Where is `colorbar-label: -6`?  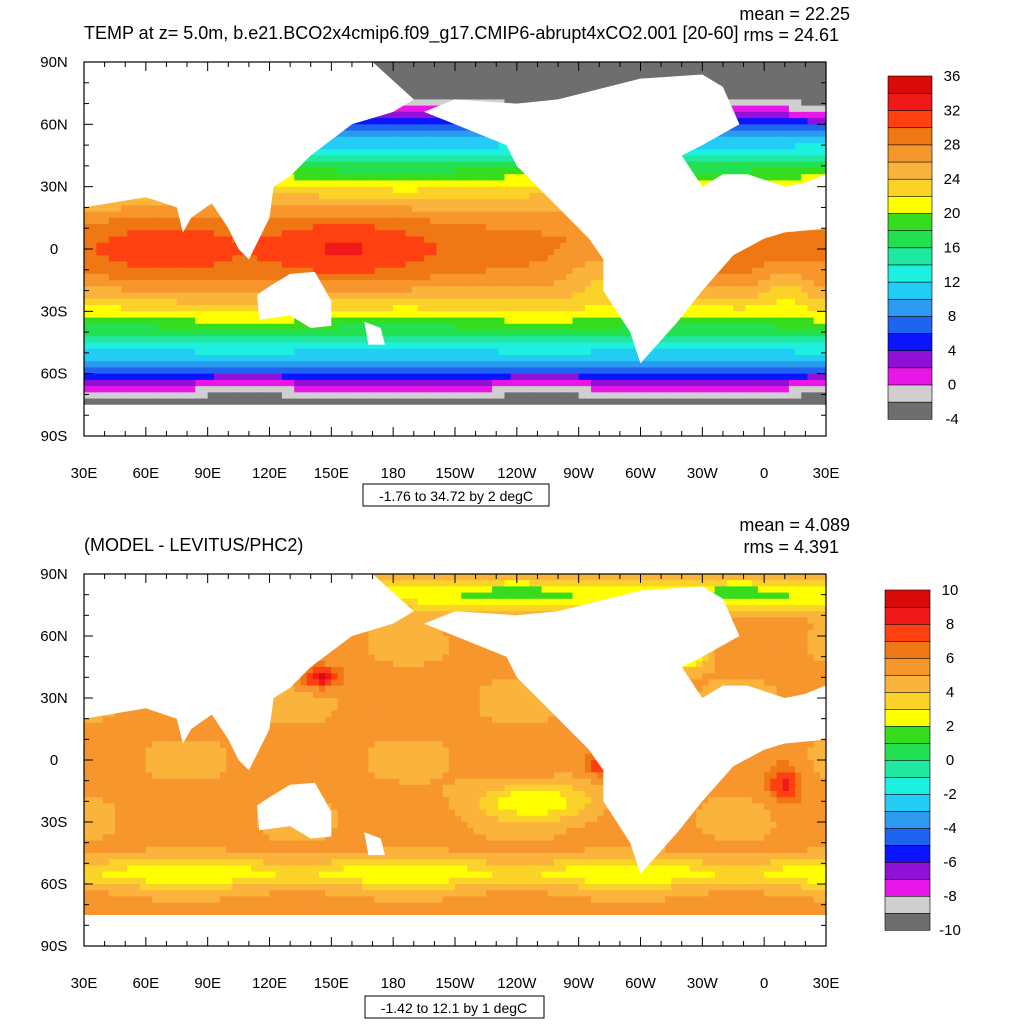
colorbar-label: -6 is located at coordinates (949, 862).